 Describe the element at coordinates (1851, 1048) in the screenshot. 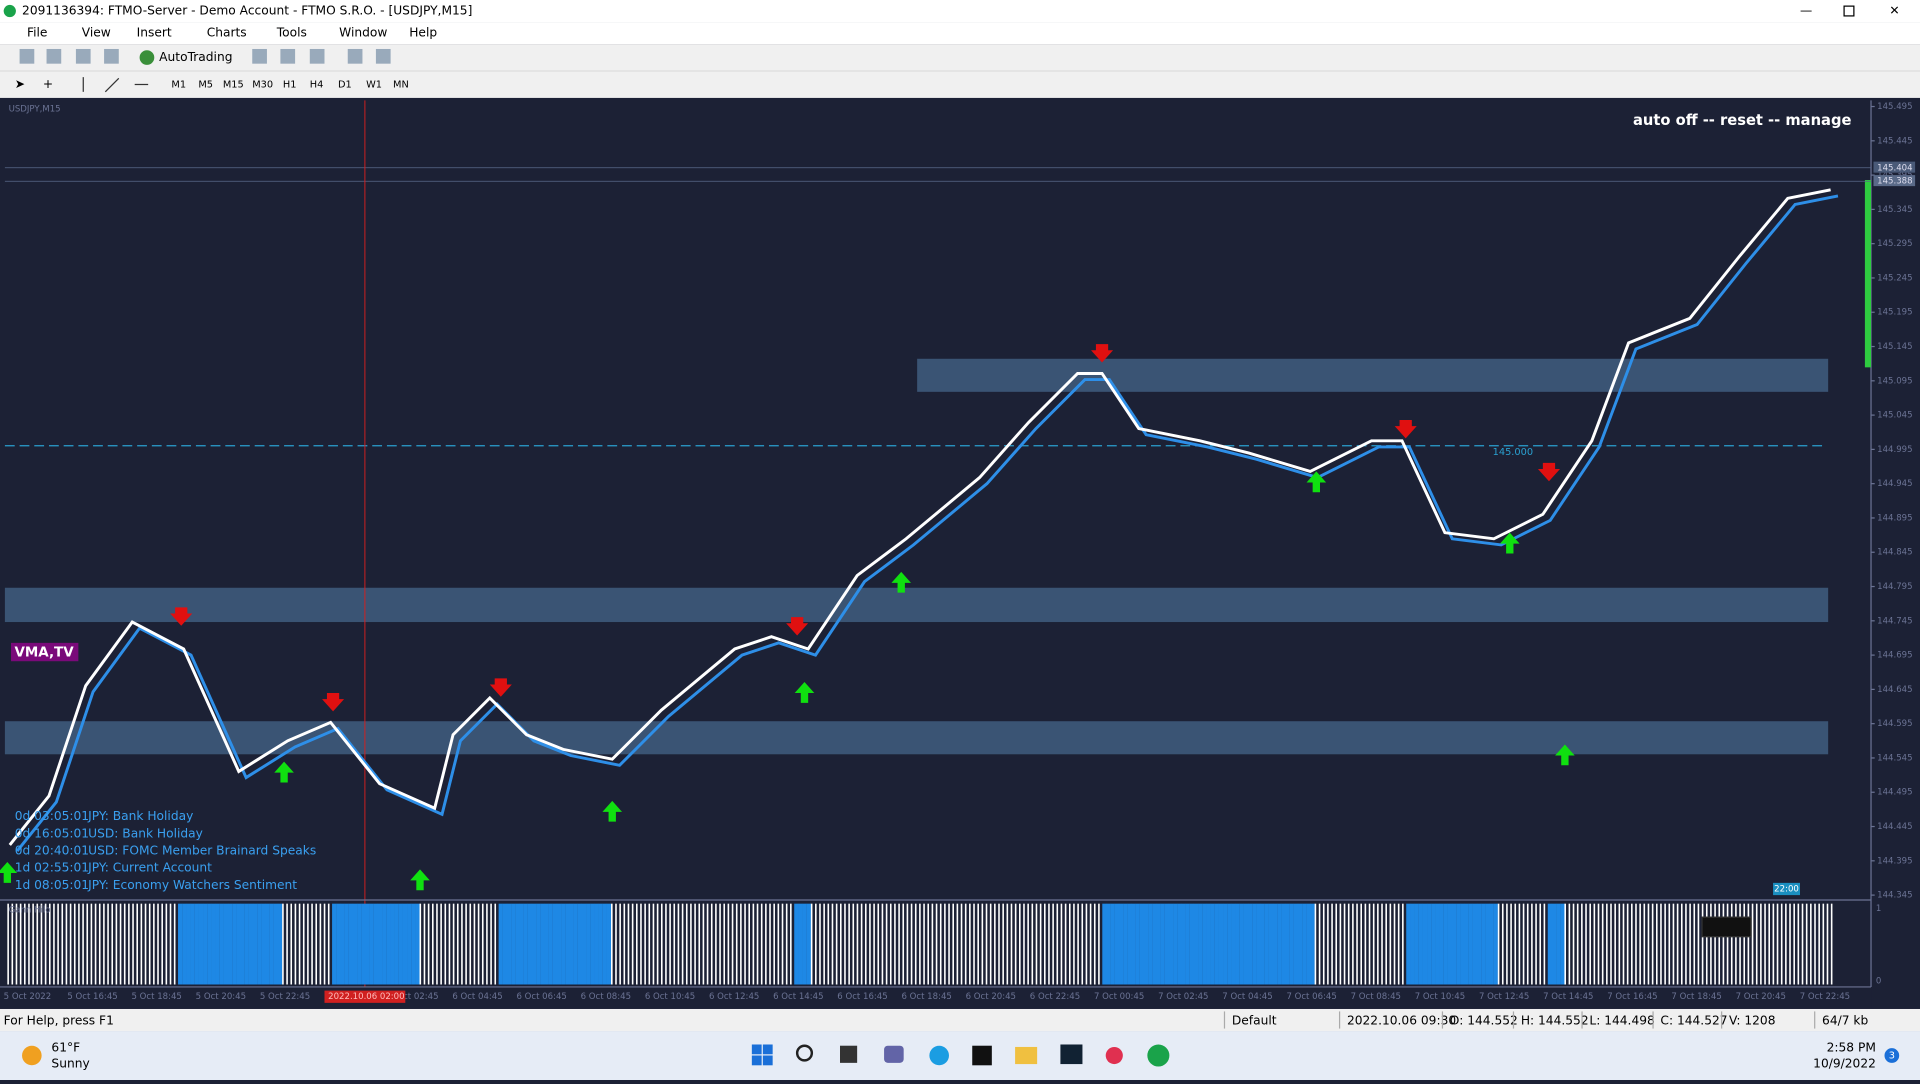

I see `clock: 2:58 PM` at that location.